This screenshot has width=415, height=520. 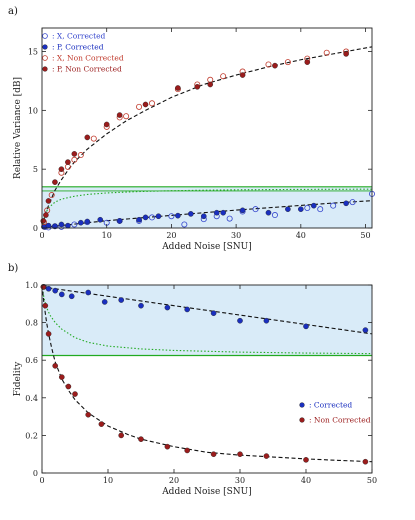 What do you see at coordinates (78, 47) in the screenshot?
I see `panel-a-legend-label: : P, Corrected` at bounding box center [78, 47].